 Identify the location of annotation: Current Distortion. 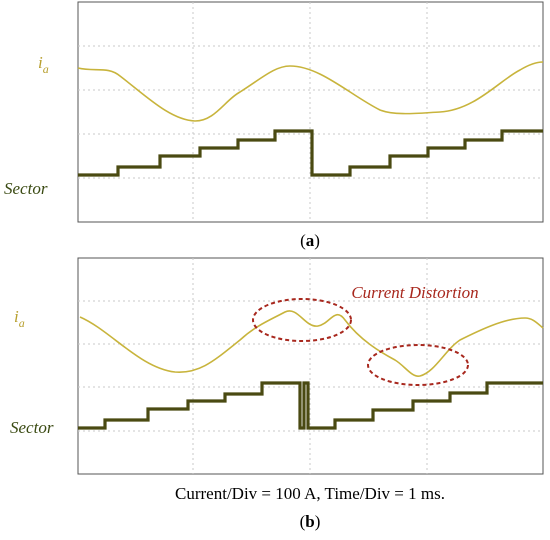
(414, 292).